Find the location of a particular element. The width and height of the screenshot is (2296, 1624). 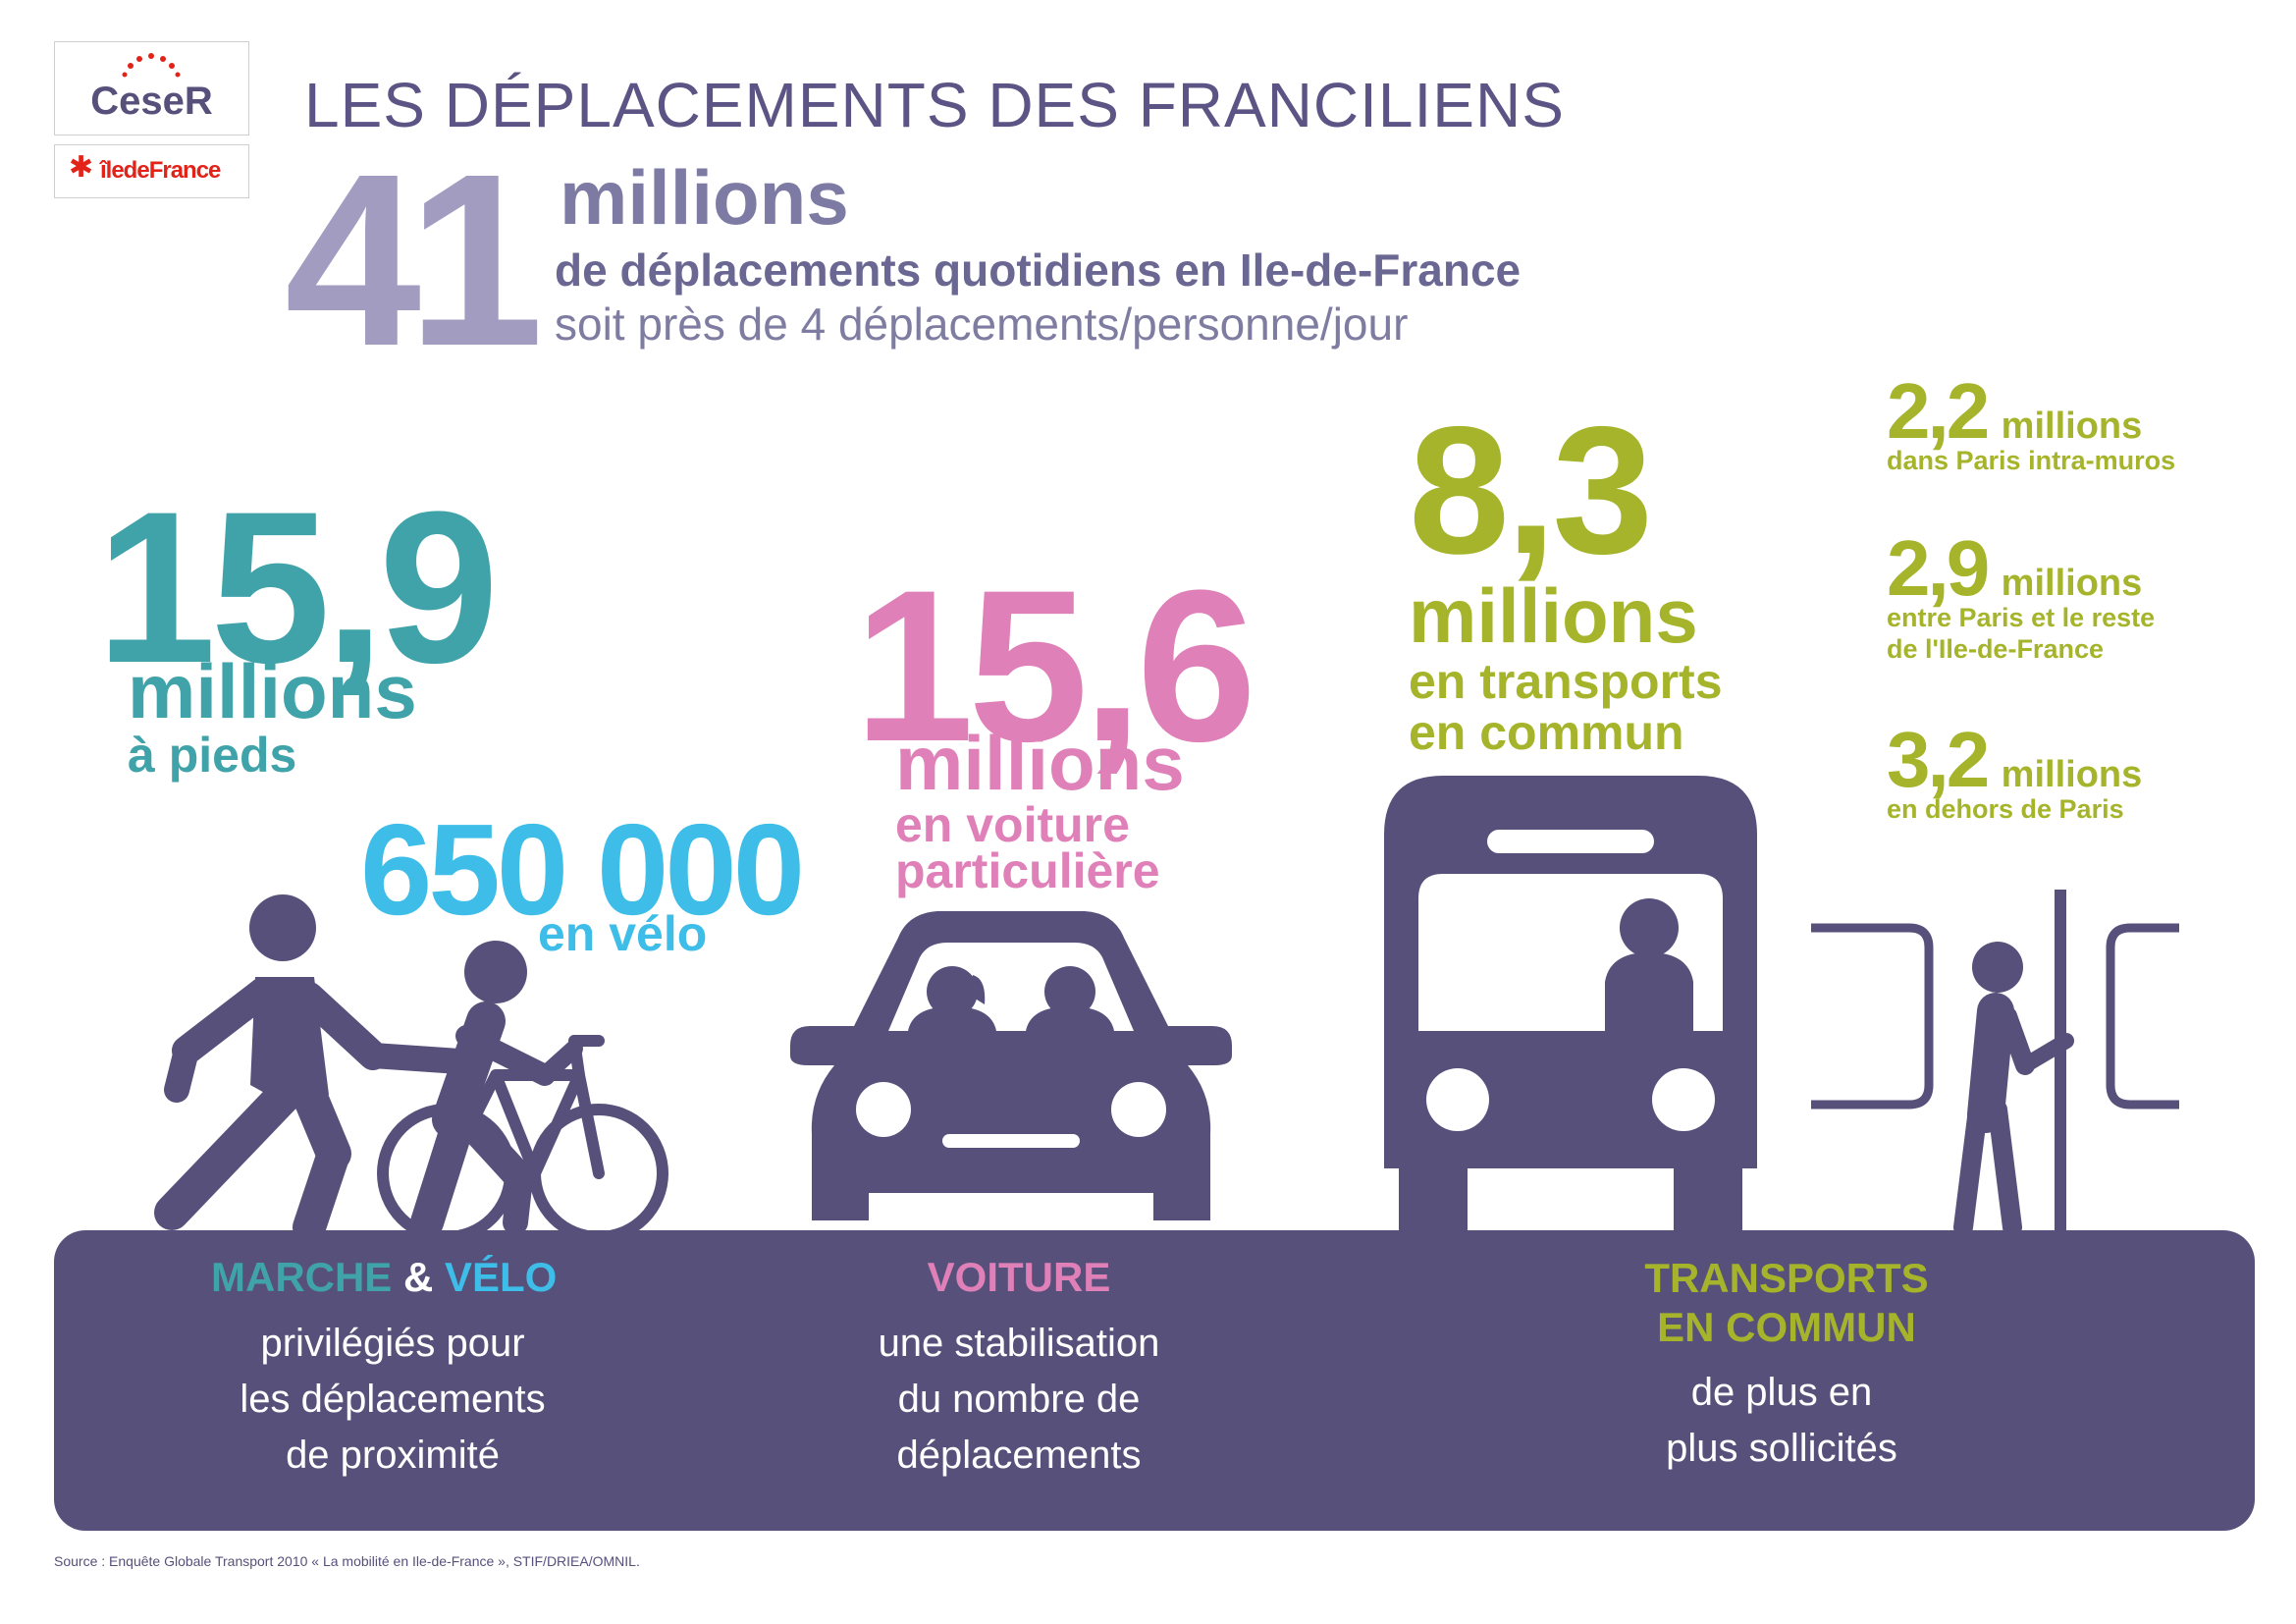

transit-heading-line: TRANSPORTS is located at coordinates (1786, 1278).